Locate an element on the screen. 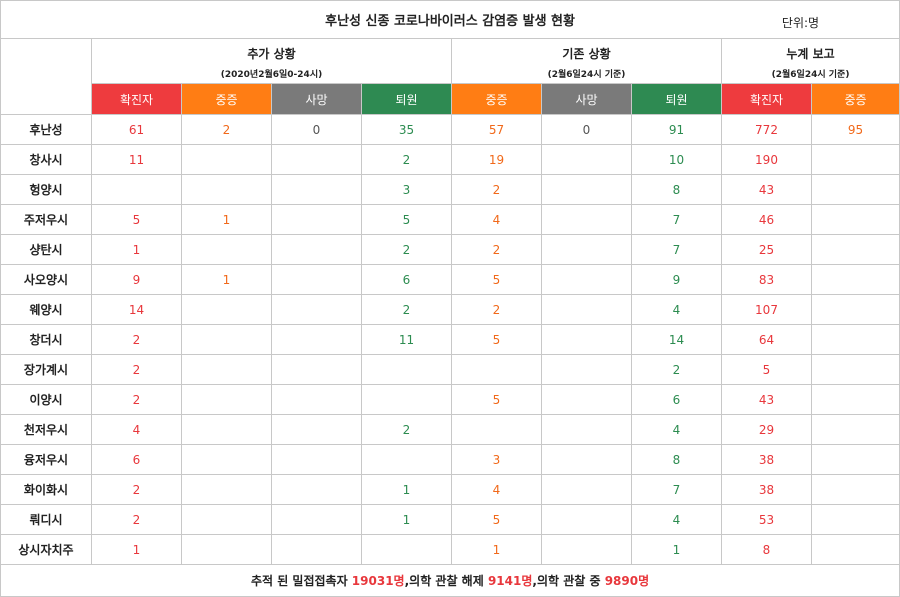 The width and height of the screenshot is (900, 597). table-row: 창사시 11 2 19 10 190 is located at coordinates (450, 159).